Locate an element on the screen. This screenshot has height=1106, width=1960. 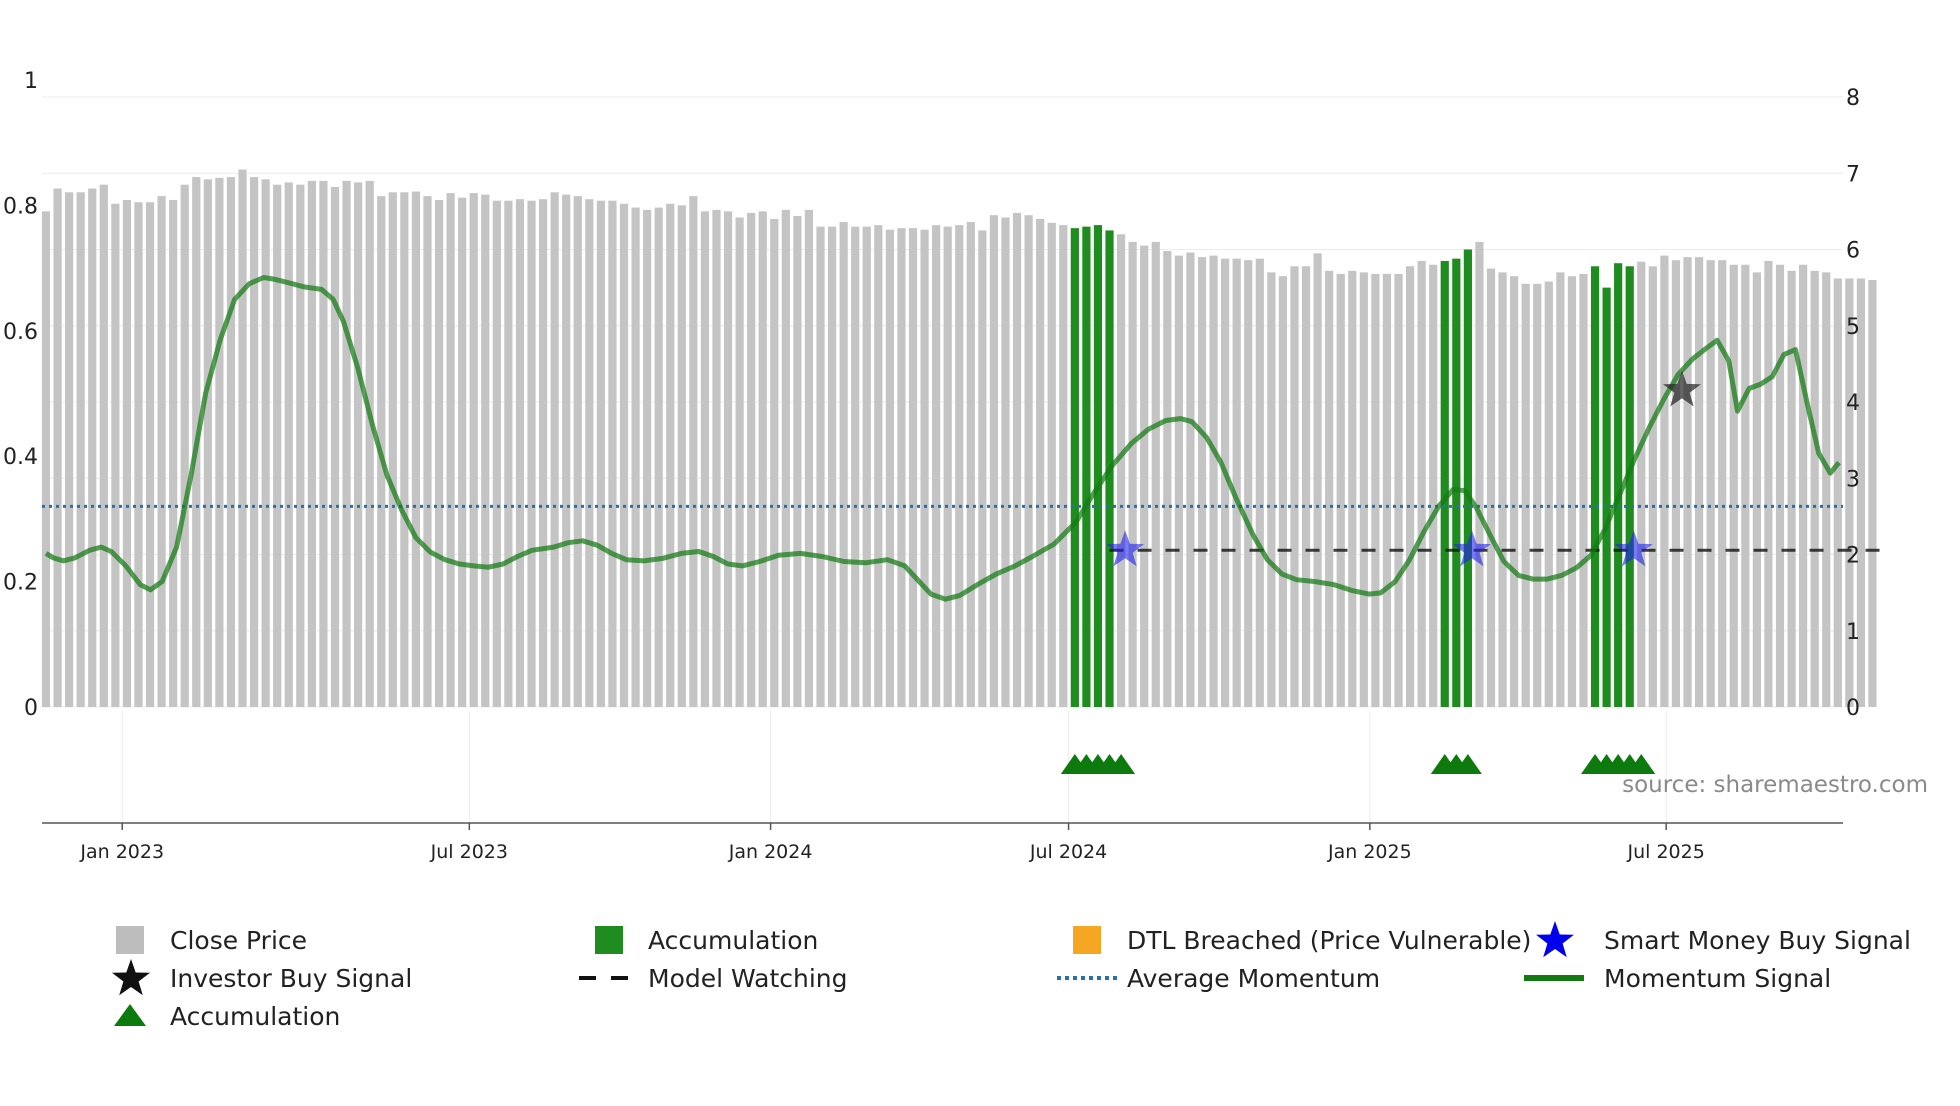
signal-markers is located at coordinates (1380, 572).